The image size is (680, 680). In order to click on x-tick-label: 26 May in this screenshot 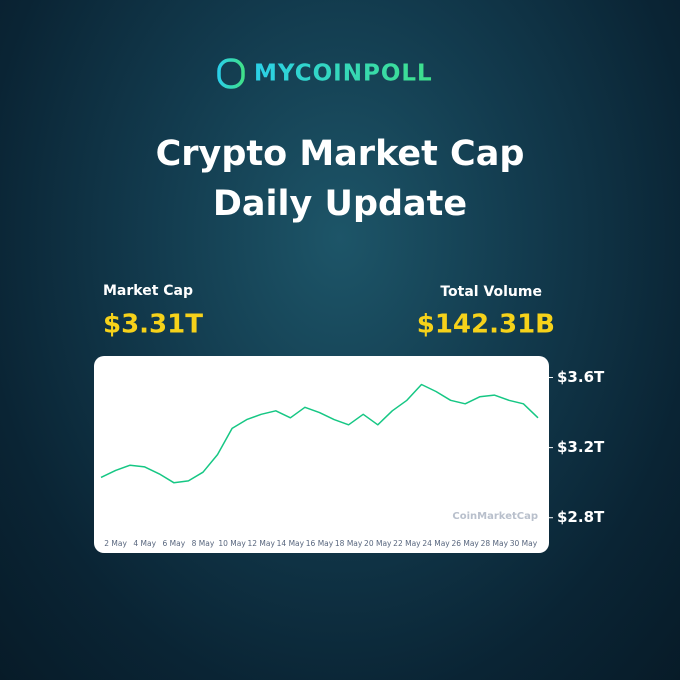, I will do `click(465, 543)`.